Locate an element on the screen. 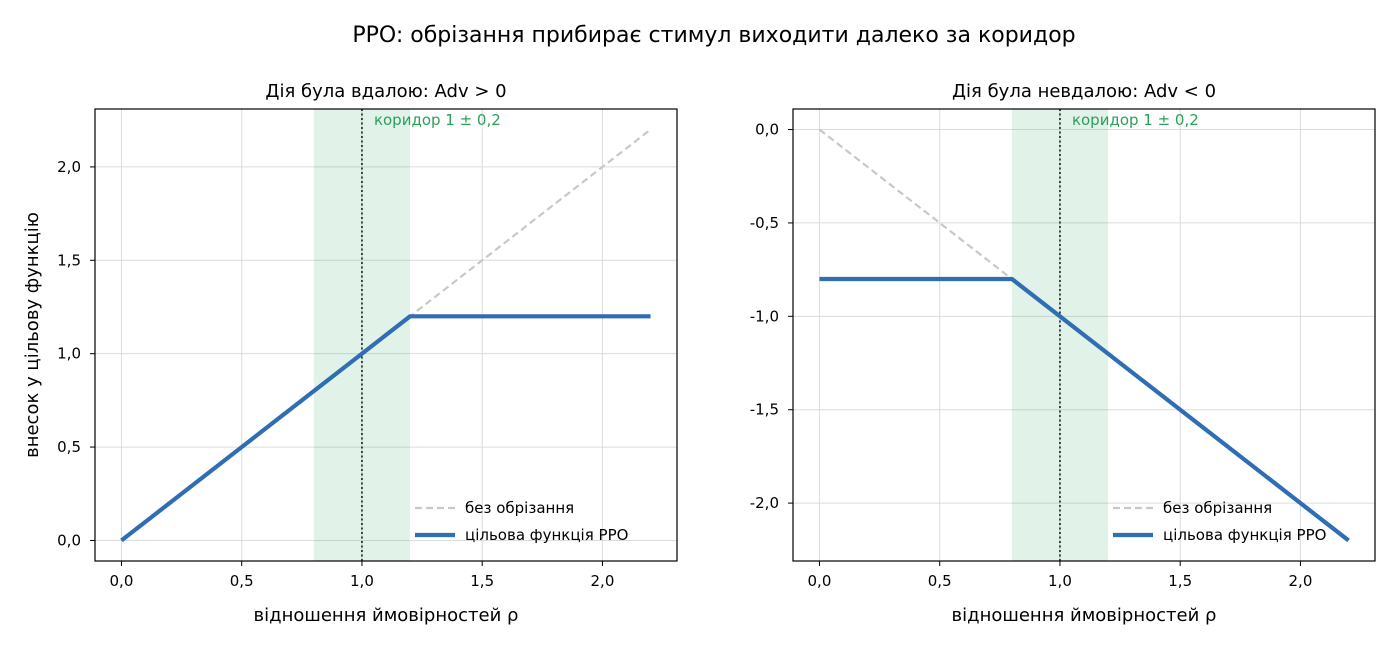  chart-title: Дія була невдалою: Adv < 0 is located at coordinates (1084, 91).